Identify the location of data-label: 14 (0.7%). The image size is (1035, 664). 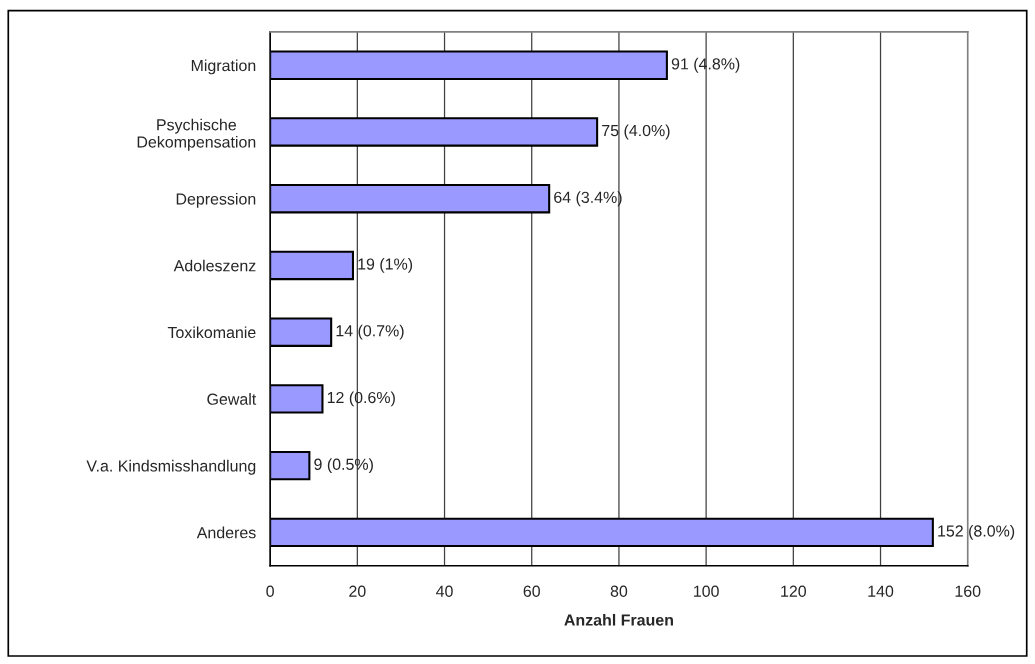
(370, 332).